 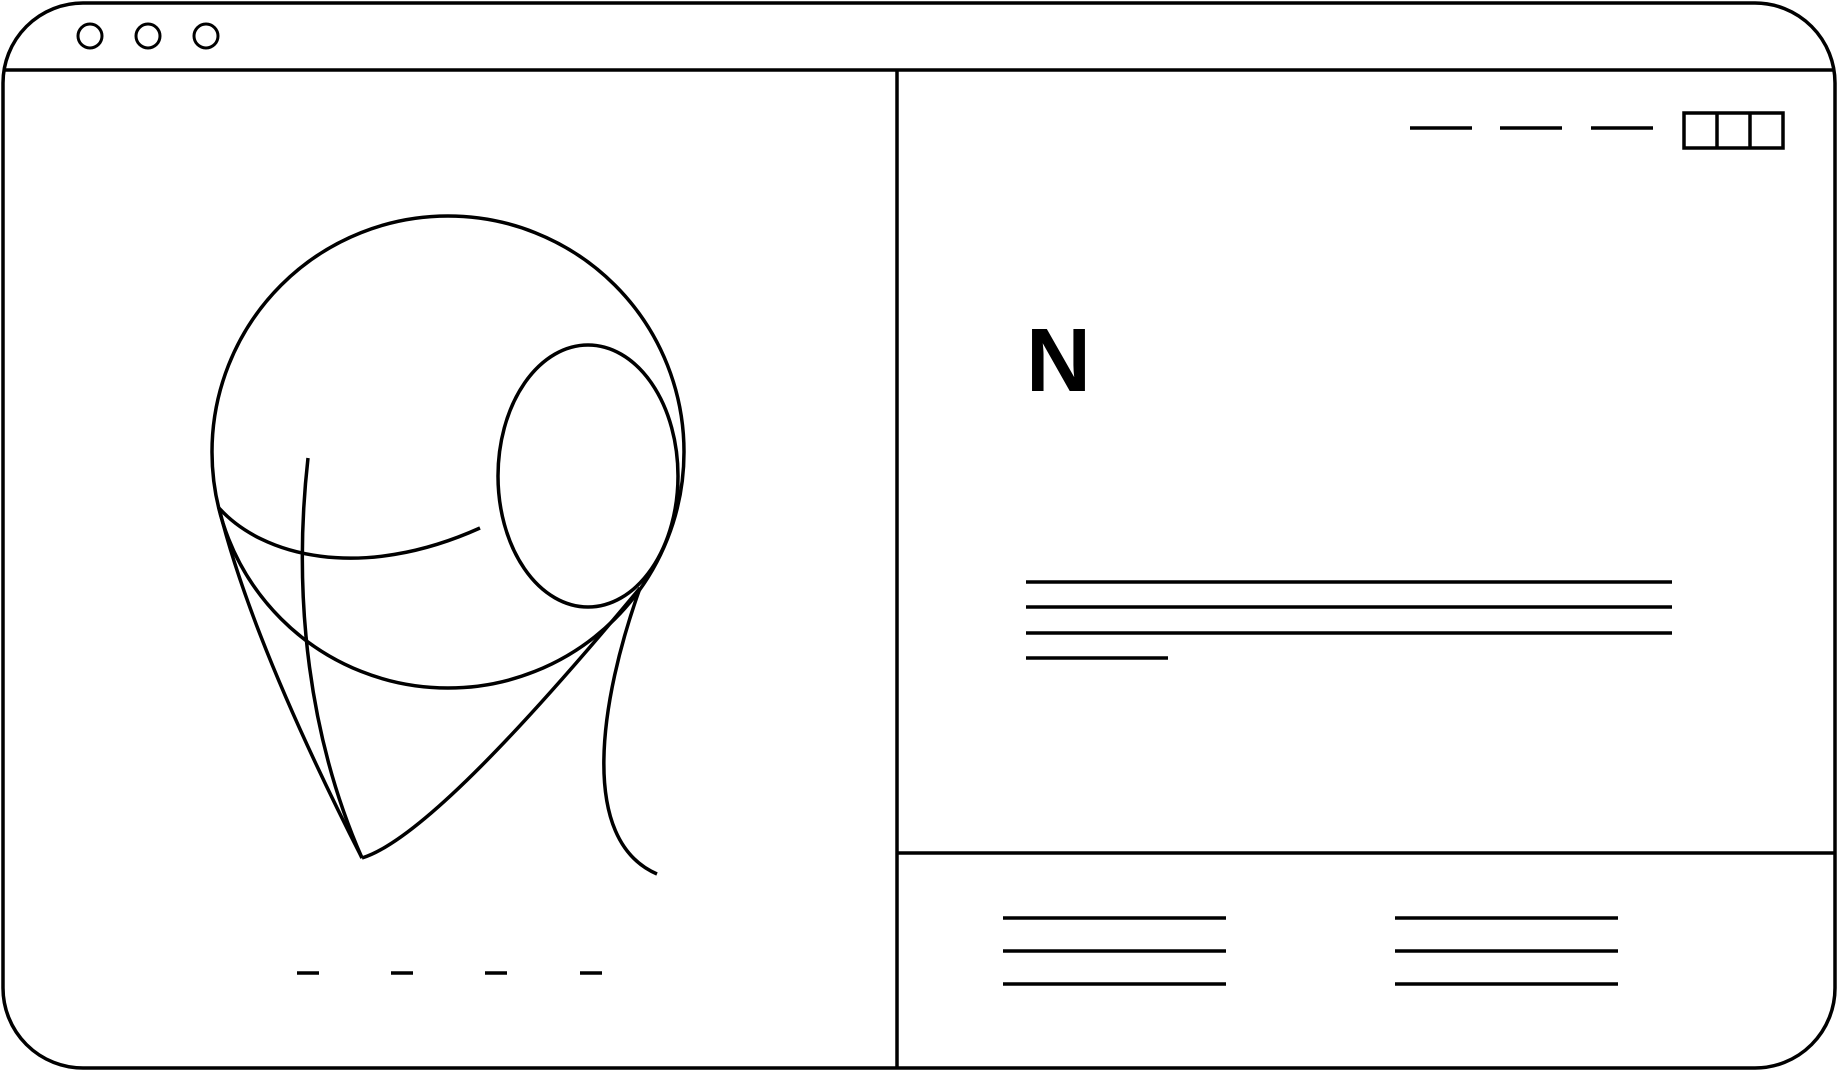 I want to click on window-maximize-button, so click(x=206, y=36).